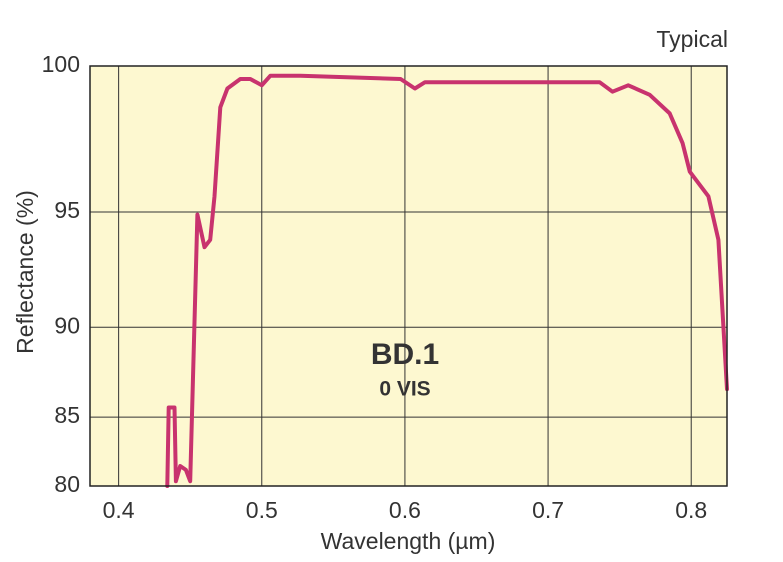 The height and width of the screenshot is (562, 783). Describe the element at coordinates (405, 510) in the screenshot. I see `x-tick-label: 0.6` at that location.